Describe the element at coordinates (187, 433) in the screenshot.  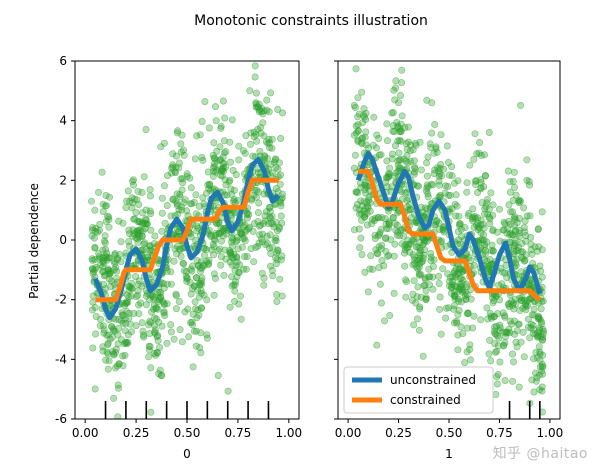
I see `x-tick-label: 0.50` at that location.